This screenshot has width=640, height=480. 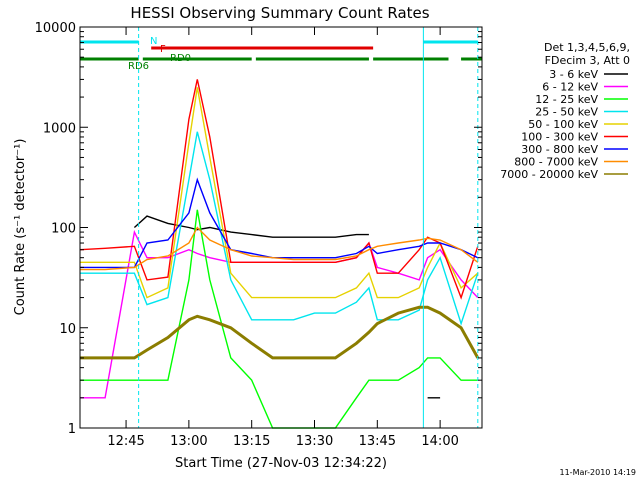 What do you see at coordinates (559, 149) in the screenshot?
I see `legend-label: 300 - 800 keV` at bounding box center [559, 149].